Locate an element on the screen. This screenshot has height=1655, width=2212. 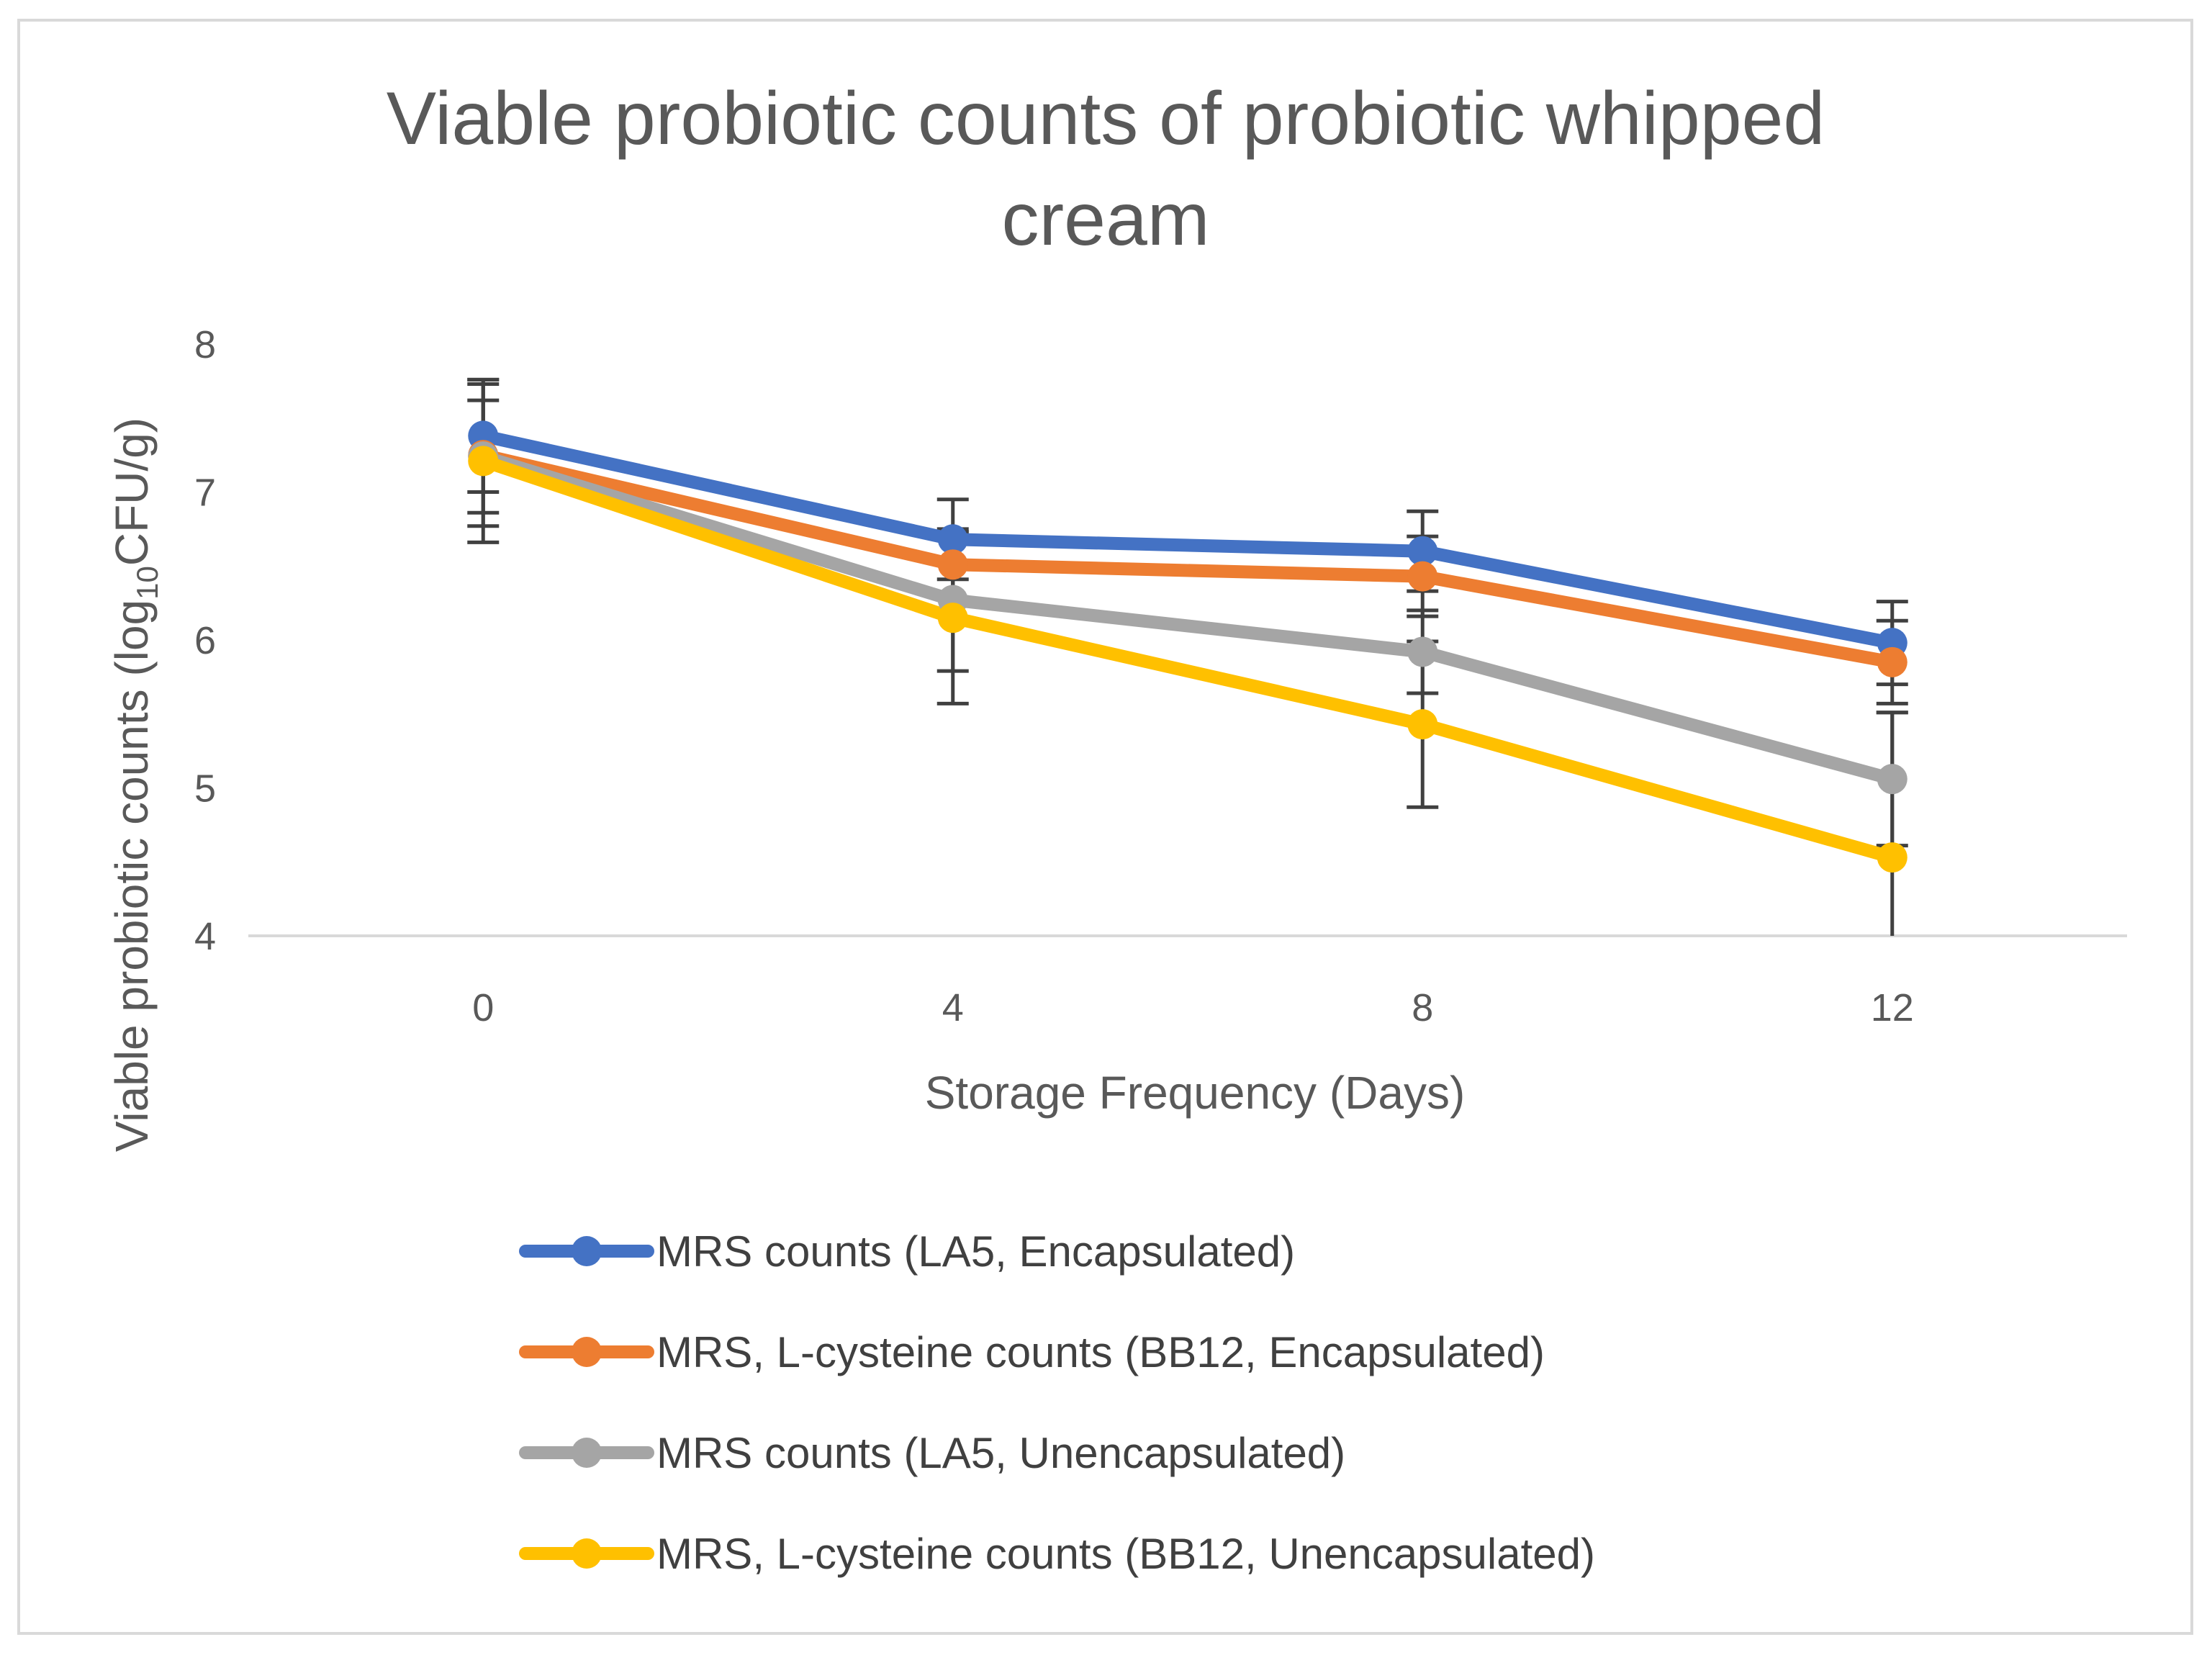
y-tick-labels: 4 5 6 7 8 is located at coordinates (205, 640).